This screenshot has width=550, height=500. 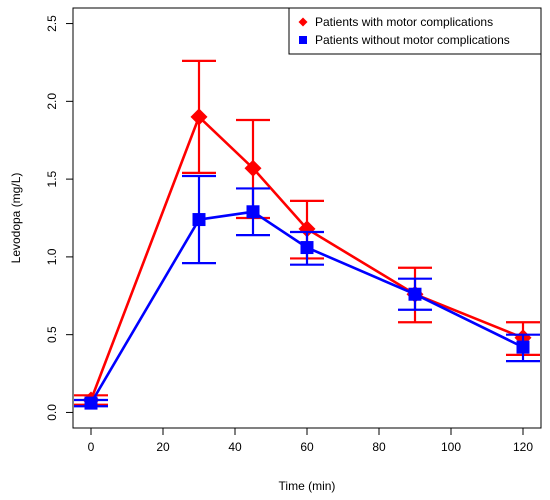 What do you see at coordinates (52, 23) in the screenshot?
I see `y-tick-label: 2.5` at bounding box center [52, 23].